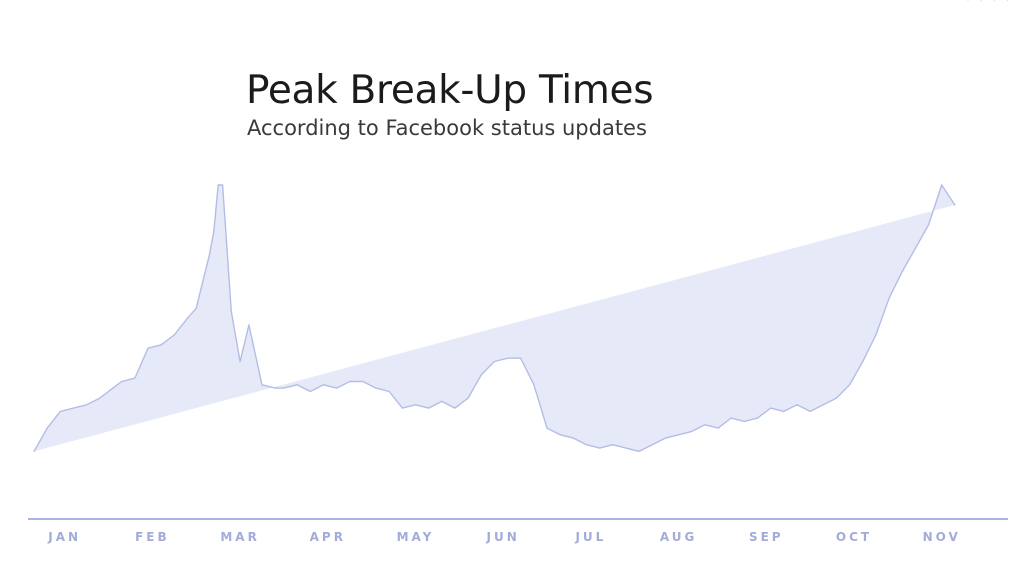  I want to click on x-tick-label: SEP, so click(766, 537).